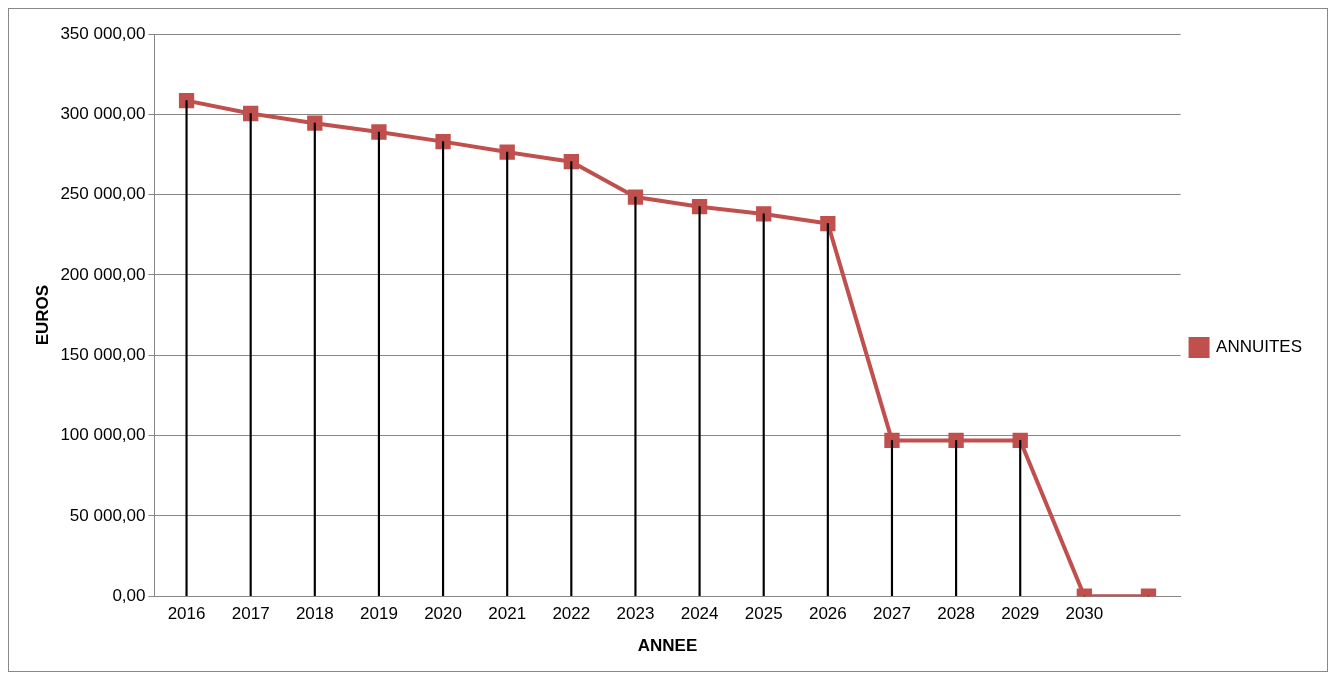 Image resolution: width=1338 pixels, height=680 pixels. I want to click on y-tick-label: 150 000,00, so click(103, 354).